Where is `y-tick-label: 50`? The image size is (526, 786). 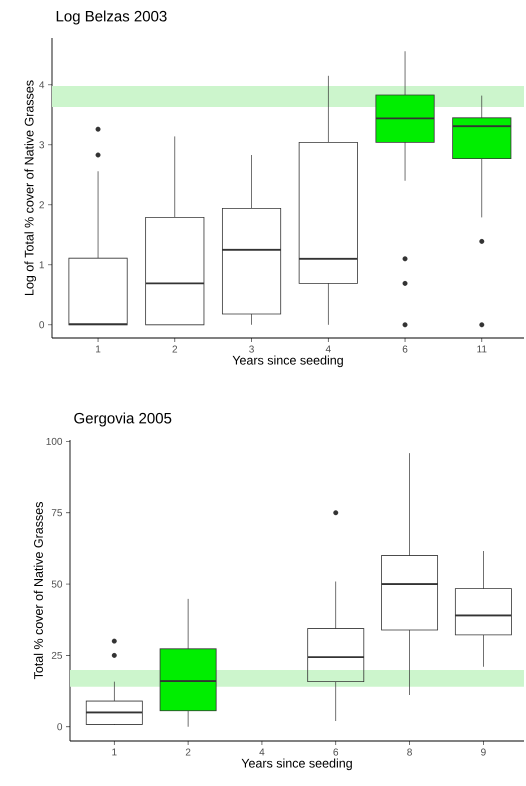 y-tick-label: 50 is located at coordinates (57, 584).